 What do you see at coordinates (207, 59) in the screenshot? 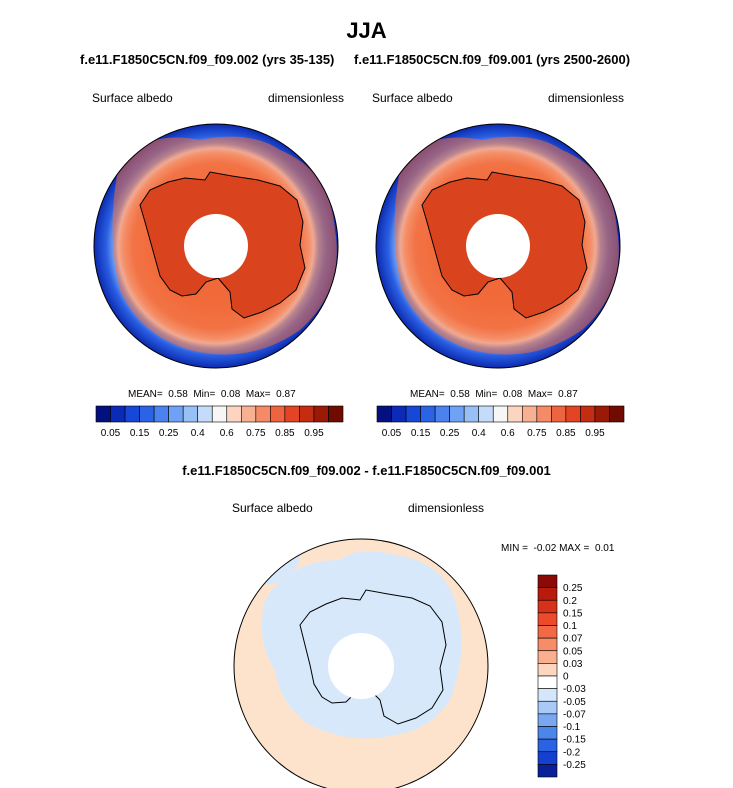
I see `panel1-title: f.e11.F1850C5CN.f09_f09.002 (yrs 35-135)` at bounding box center [207, 59].